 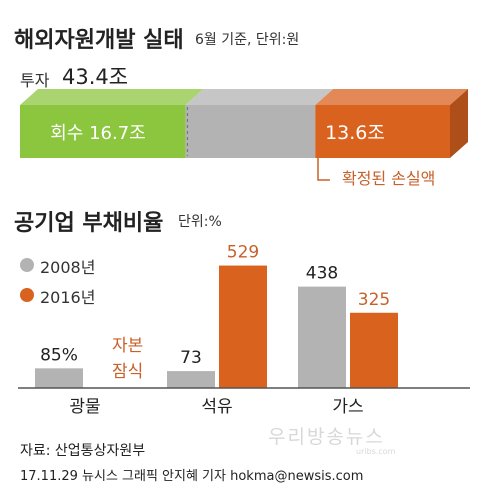 What do you see at coordinates (35, 80) in the screenshot?
I see `investment-label: 투자` at bounding box center [35, 80].